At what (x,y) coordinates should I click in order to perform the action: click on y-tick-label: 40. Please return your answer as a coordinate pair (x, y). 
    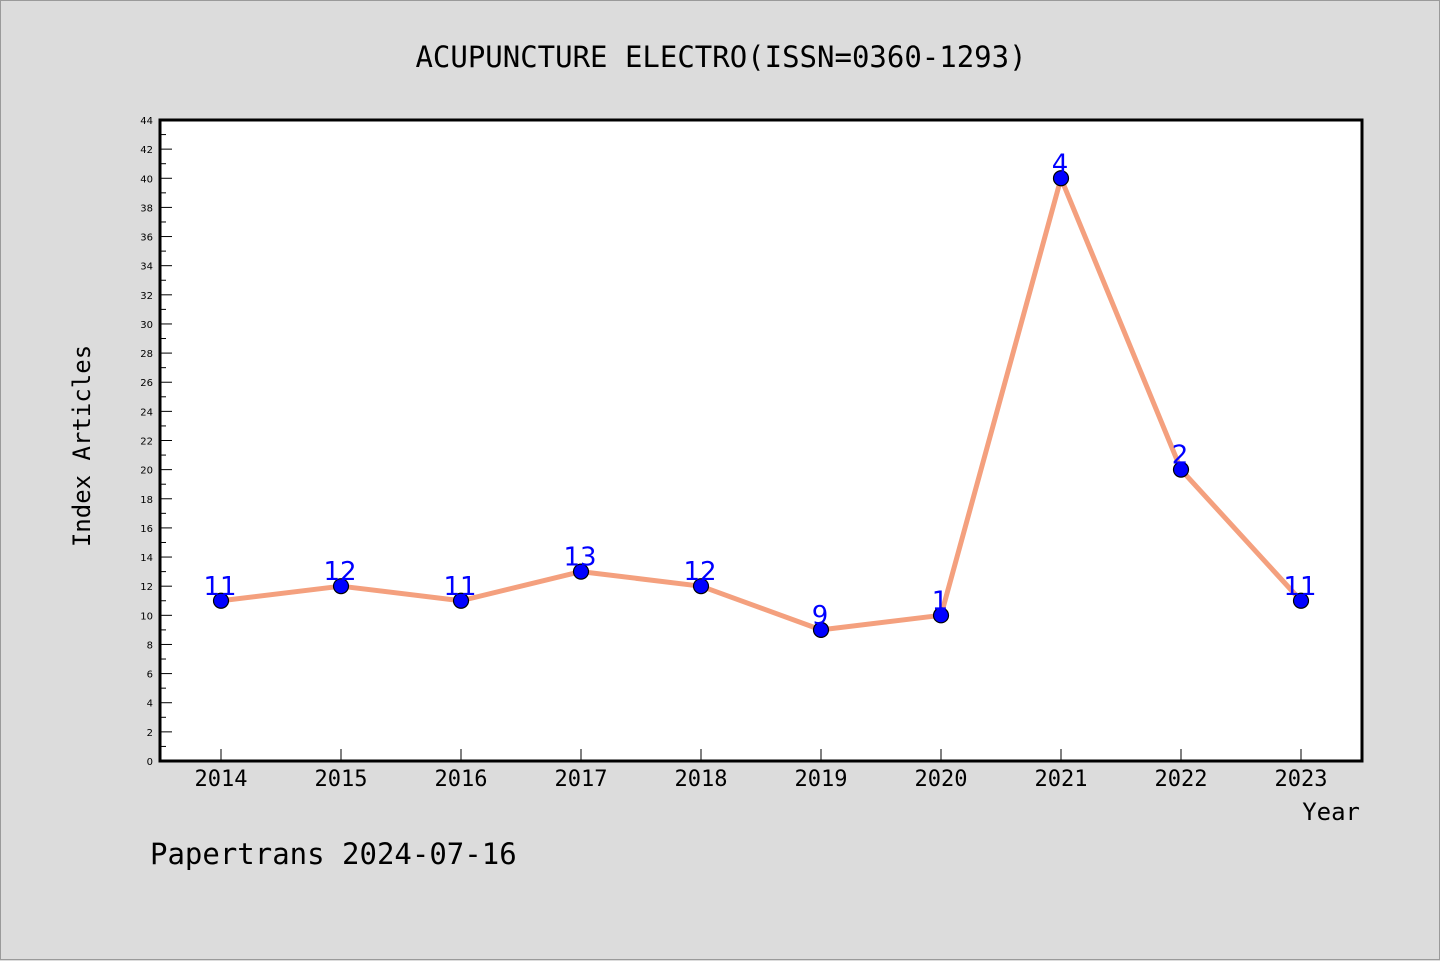
    Looking at the image, I should click on (146, 179).